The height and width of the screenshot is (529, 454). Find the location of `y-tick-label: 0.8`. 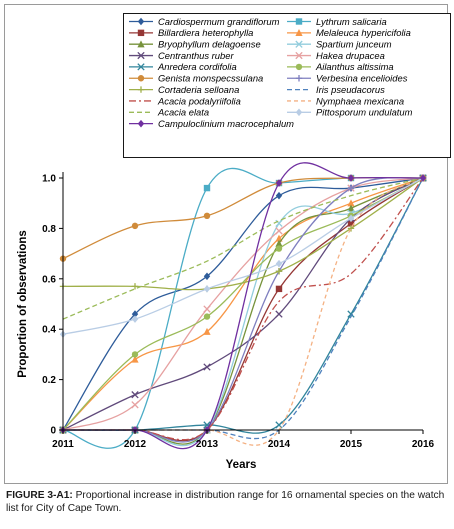

y-tick-label: 0.8 is located at coordinates (49, 229).